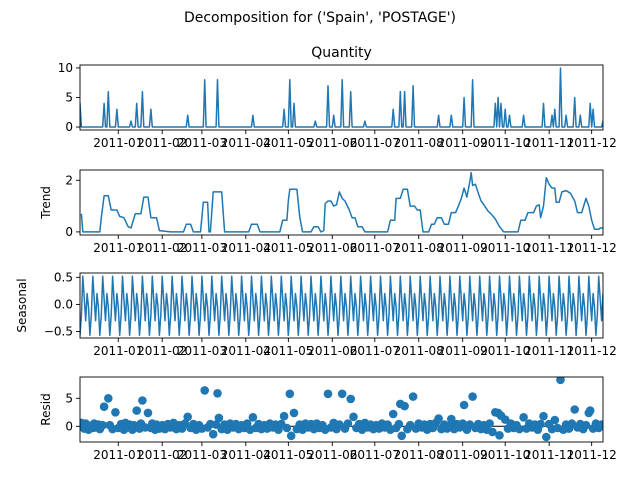  Describe the element at coordinates (65, 68) in the screenshot. I see `y-tick-label: 10` at that location.